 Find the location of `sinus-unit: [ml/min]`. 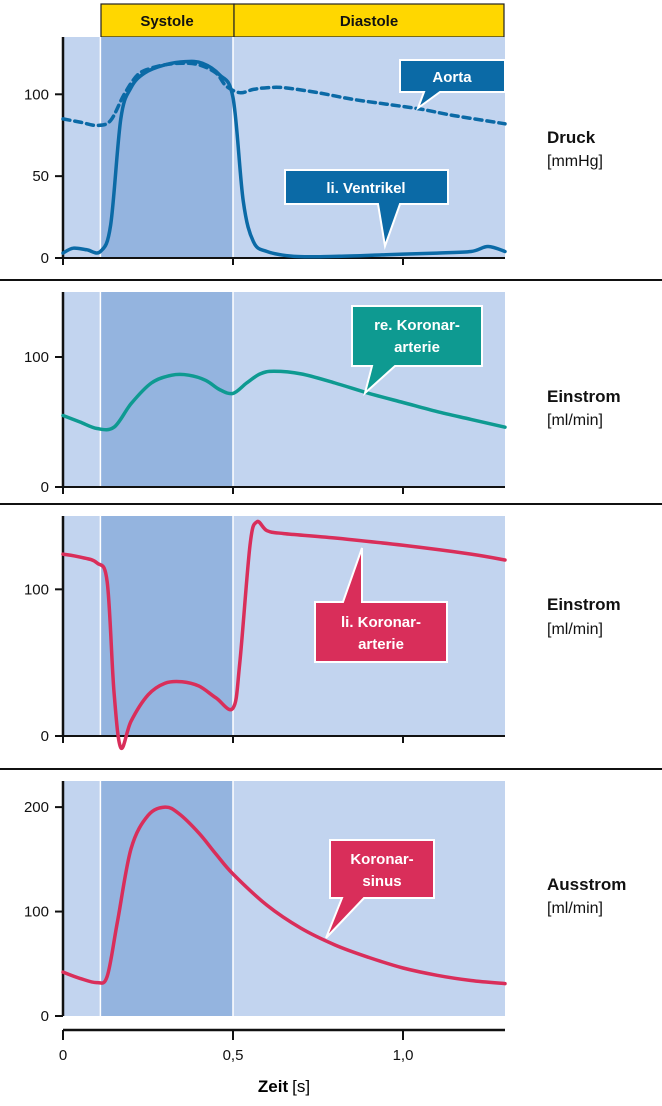

sinus-unit: [ml/min] is located at coordinates (575, 908).